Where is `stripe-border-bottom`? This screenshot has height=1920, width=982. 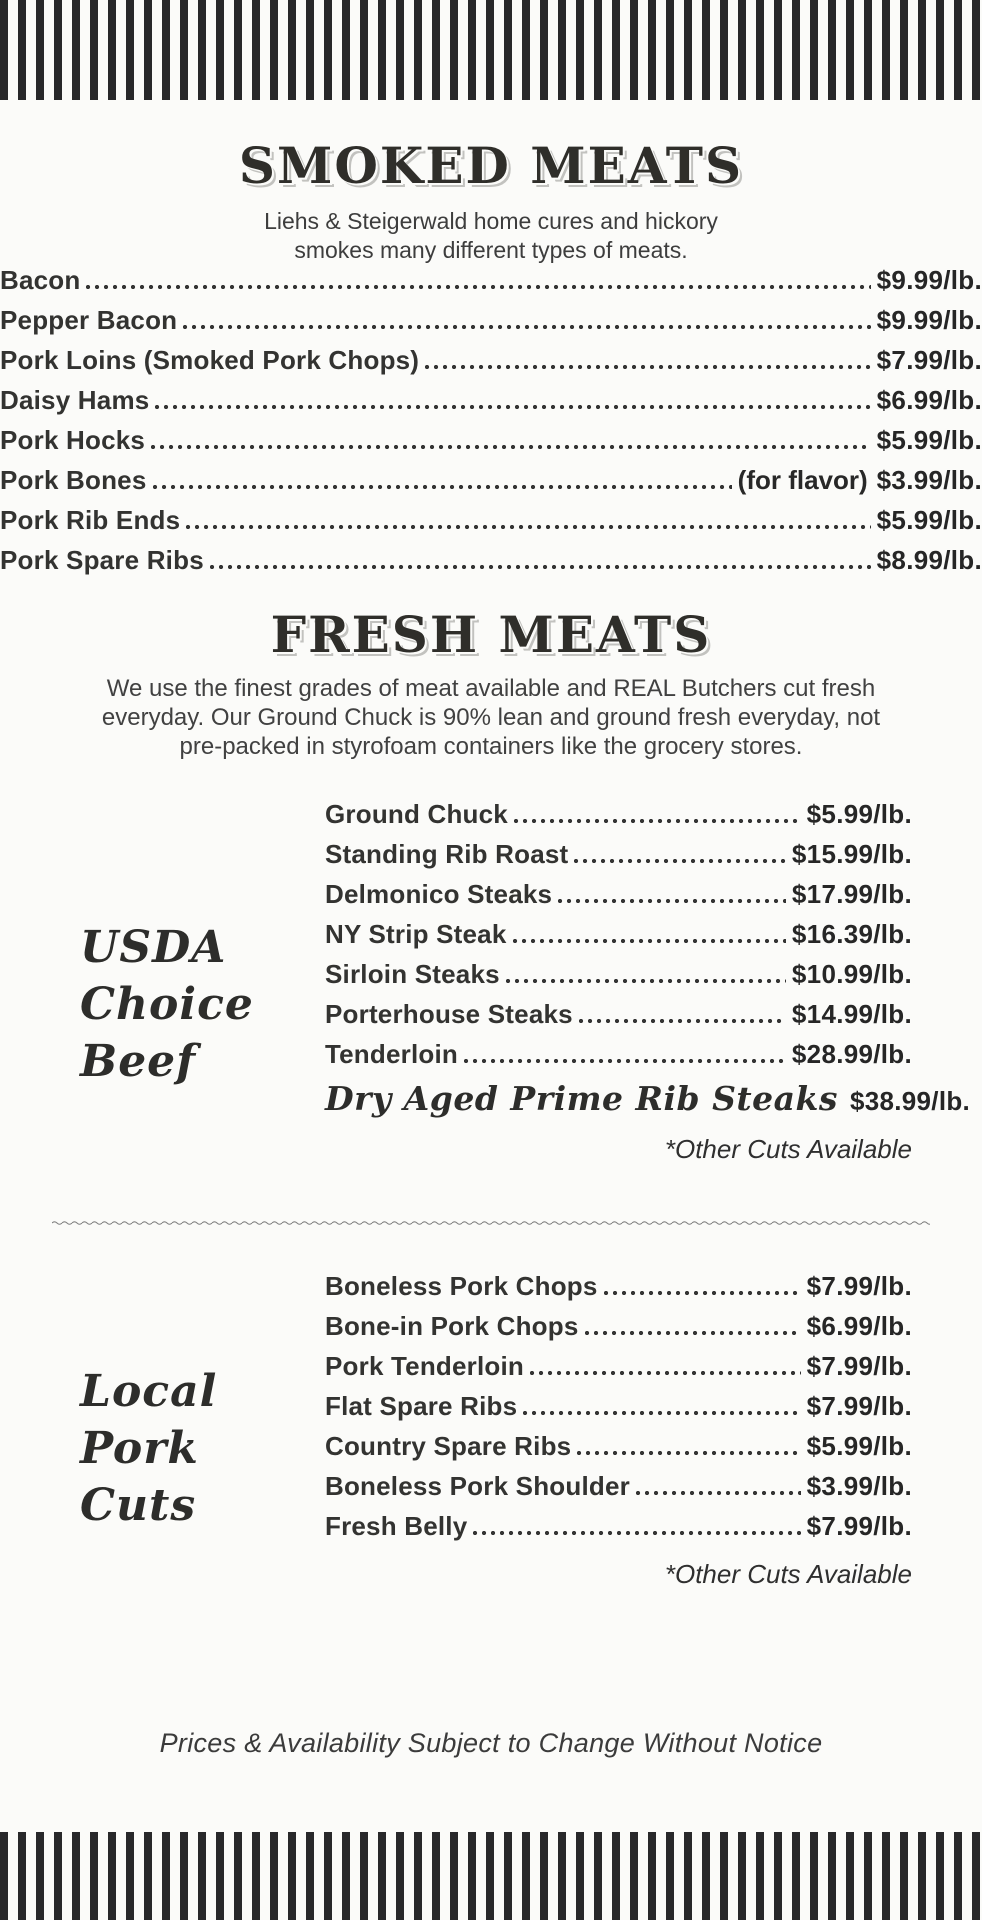 stripe-border-bottom is located at coordinates (491, 1876).